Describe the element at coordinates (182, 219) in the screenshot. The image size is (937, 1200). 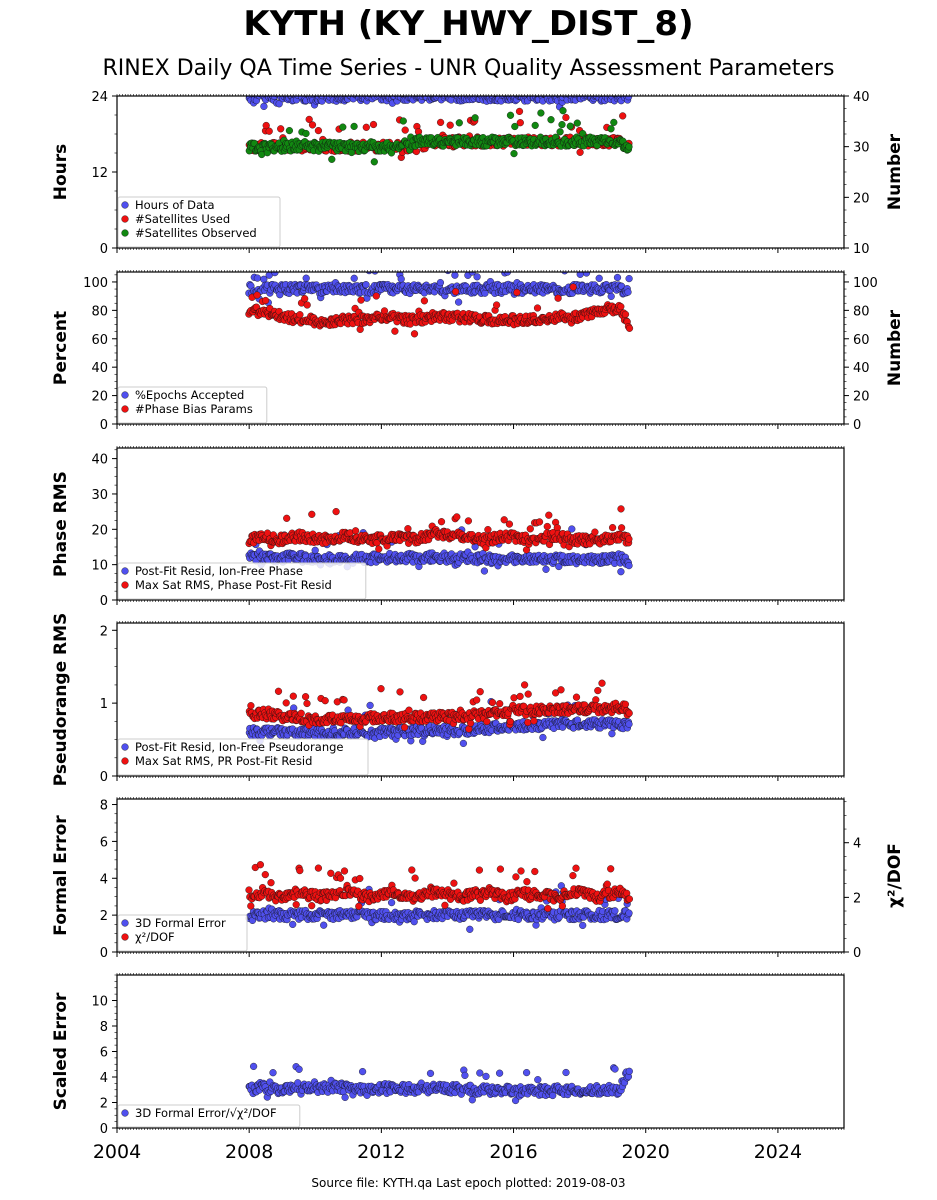
I see `legend-label: #Satellites Used` at that location.